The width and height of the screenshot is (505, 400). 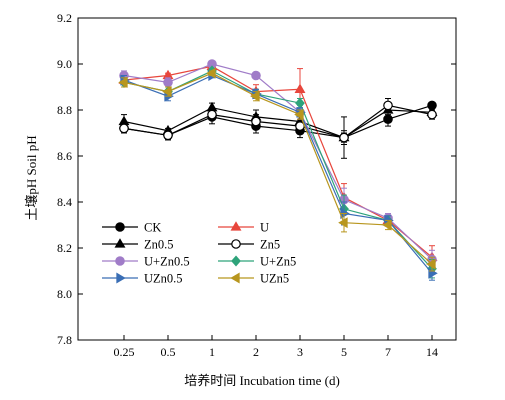 I want to click on y-tick-label: 8.0, so click(x=64, y=294).